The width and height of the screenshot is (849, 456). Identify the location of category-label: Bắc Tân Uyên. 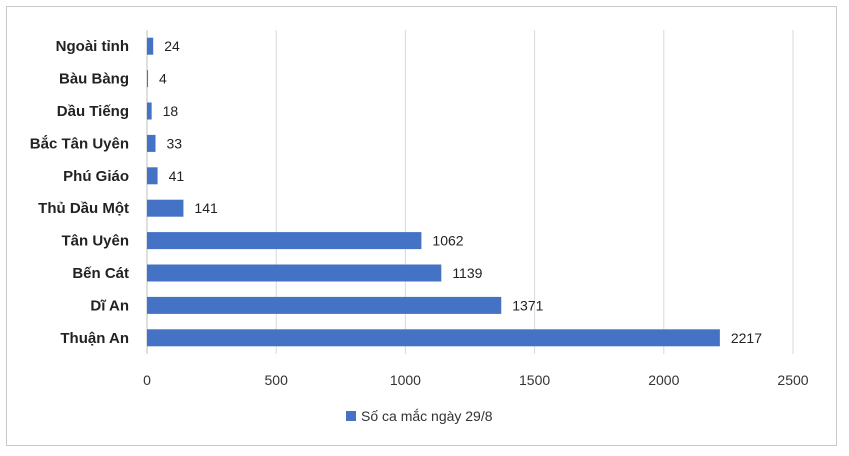
(79, 143).